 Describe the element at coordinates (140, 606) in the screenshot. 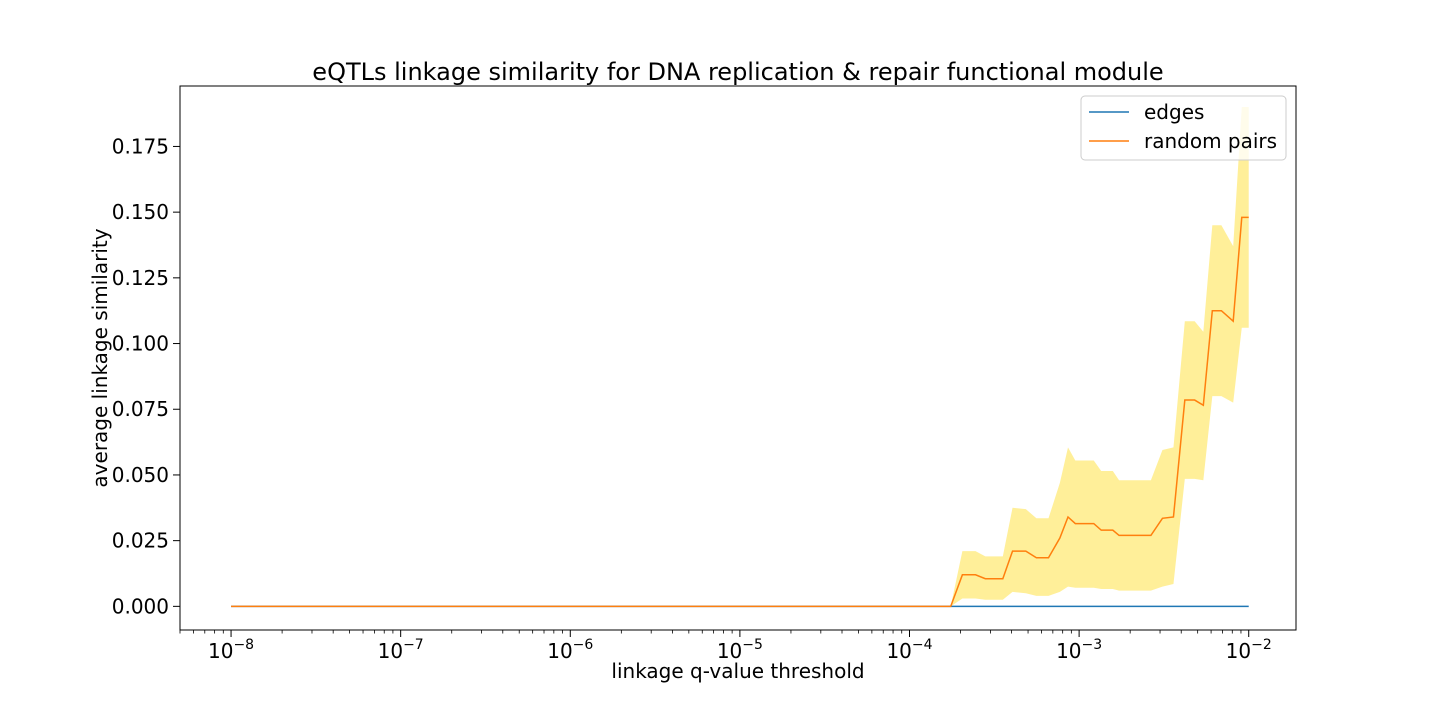

I see `y-tick-label: 0.000` at that location.